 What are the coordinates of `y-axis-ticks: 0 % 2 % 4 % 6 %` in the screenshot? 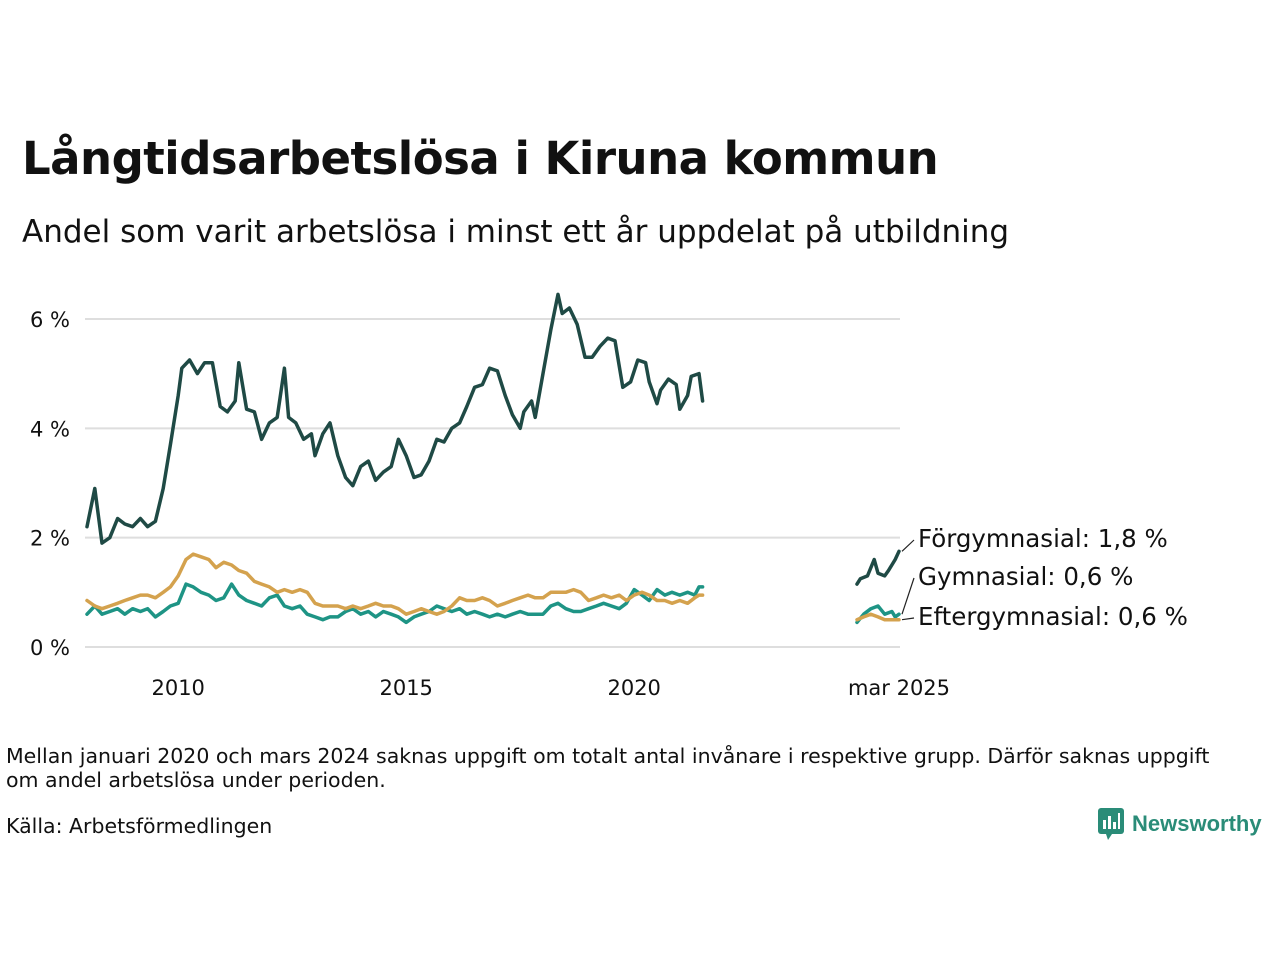 It's located at (50, 484).